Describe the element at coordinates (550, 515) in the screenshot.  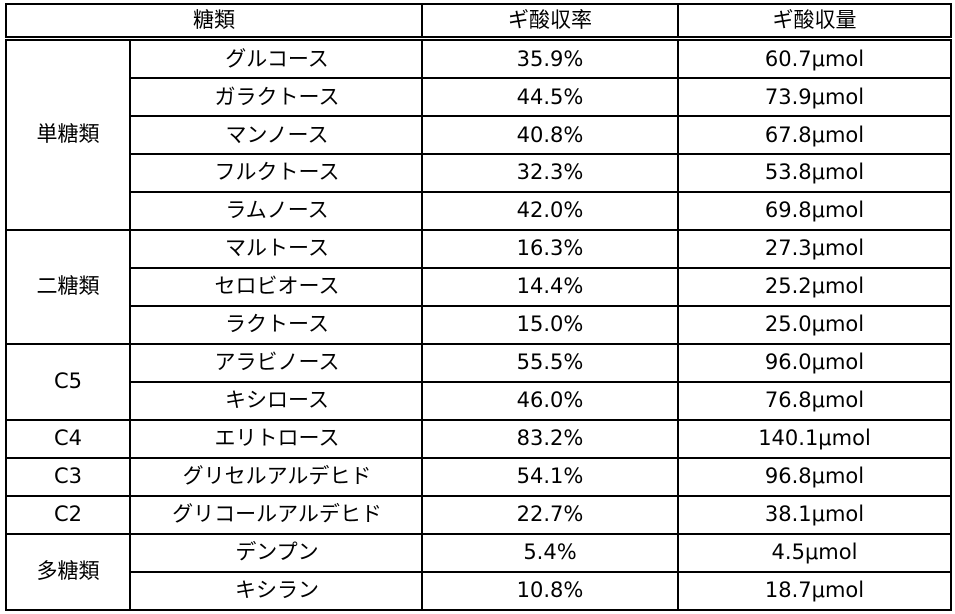
I see `yield-rate-cell: 22.7%` at that location.